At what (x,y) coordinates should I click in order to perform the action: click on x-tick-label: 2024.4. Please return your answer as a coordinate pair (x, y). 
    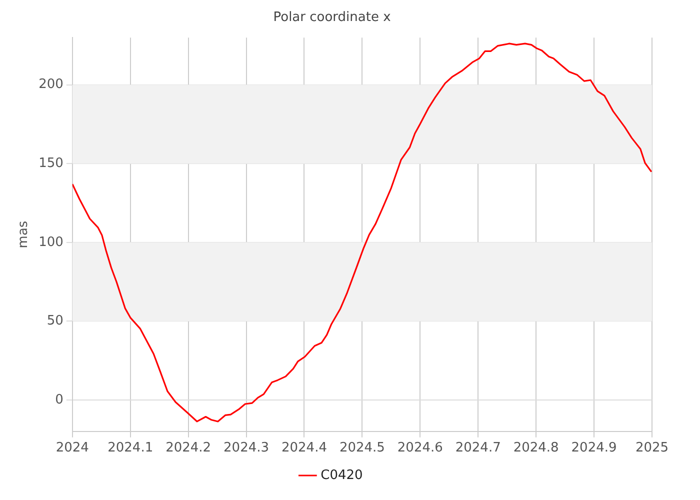
    Looking at the image, I should click on (304, 448).